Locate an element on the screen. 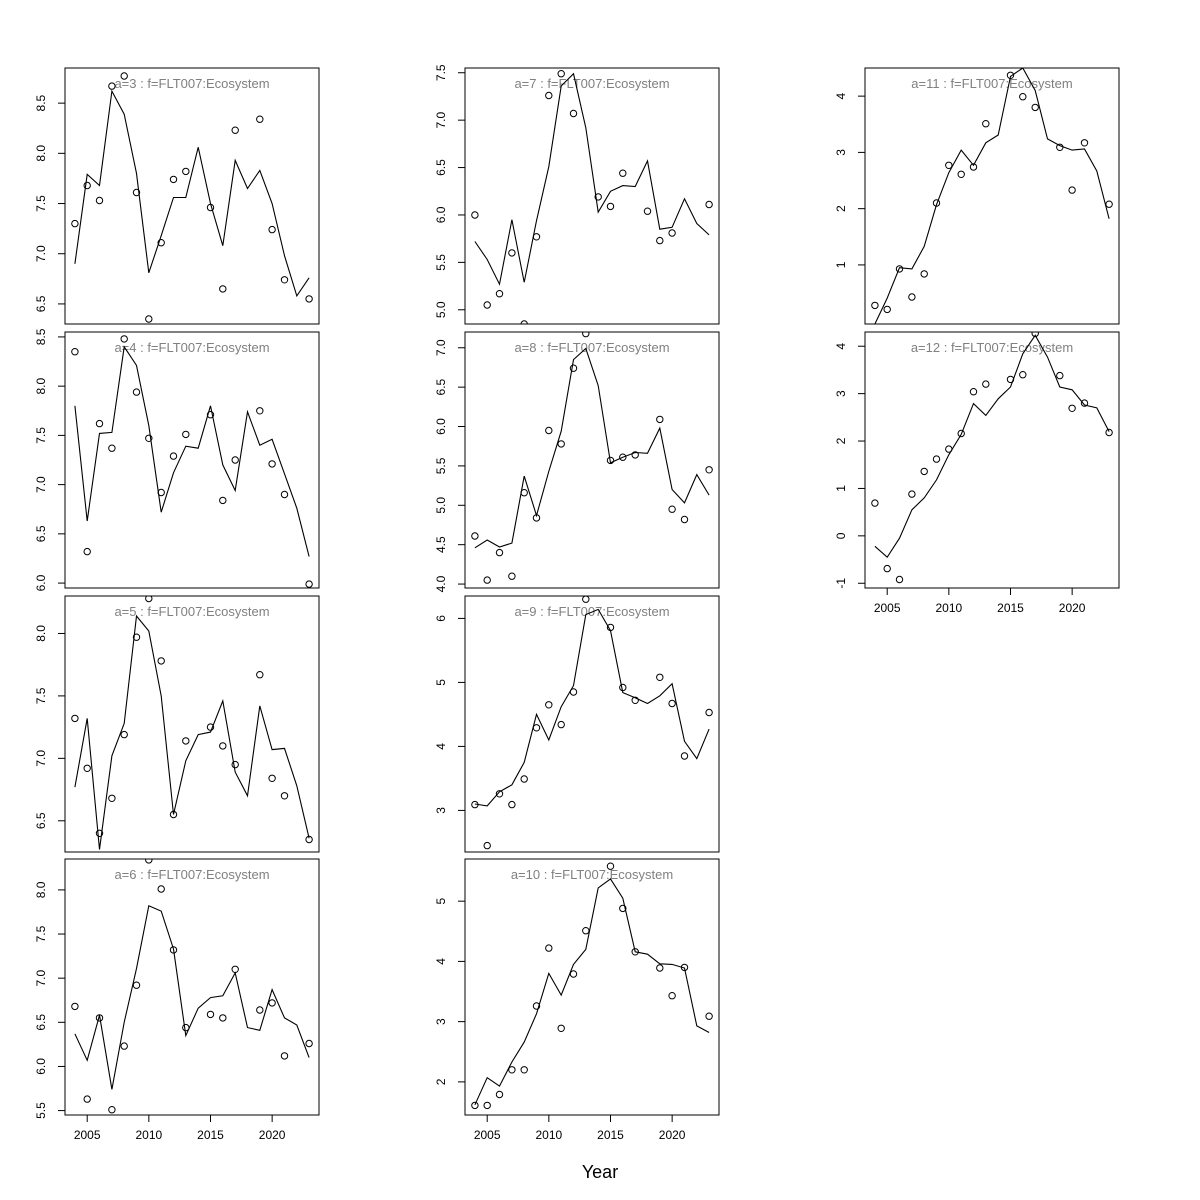 The width and height of the screenshot is (1200, 1200). panel-9: a=11 : f=FLT007:Ecosystem 1 2 3 4 is located at coordinates (977, 196).